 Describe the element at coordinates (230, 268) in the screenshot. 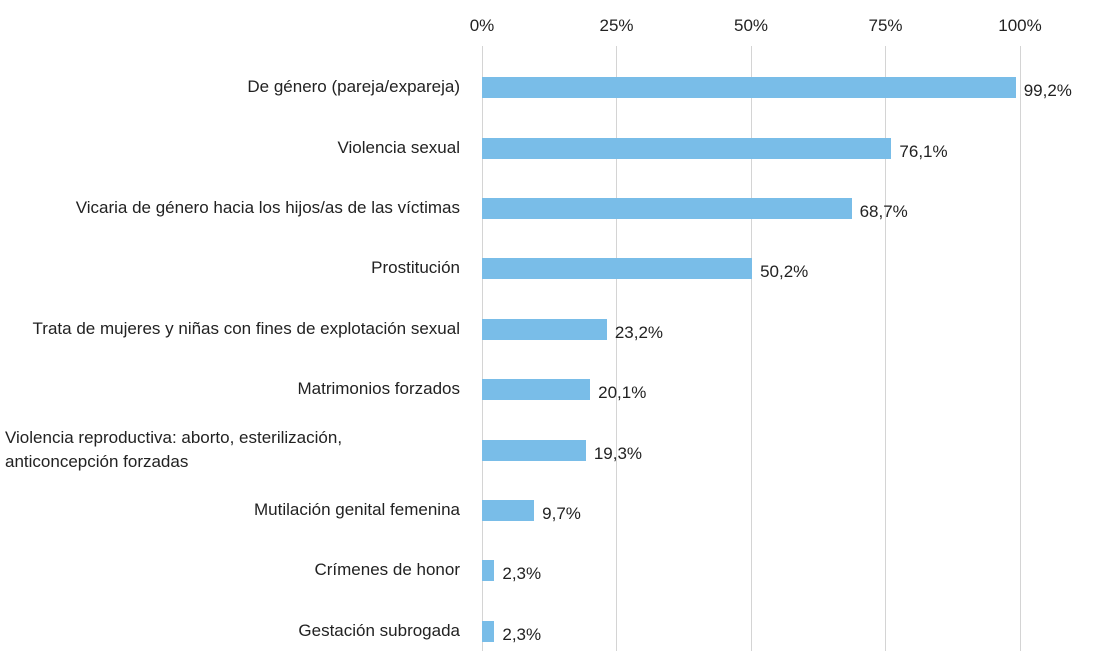

I see `category-label: Prostitución` at that location.